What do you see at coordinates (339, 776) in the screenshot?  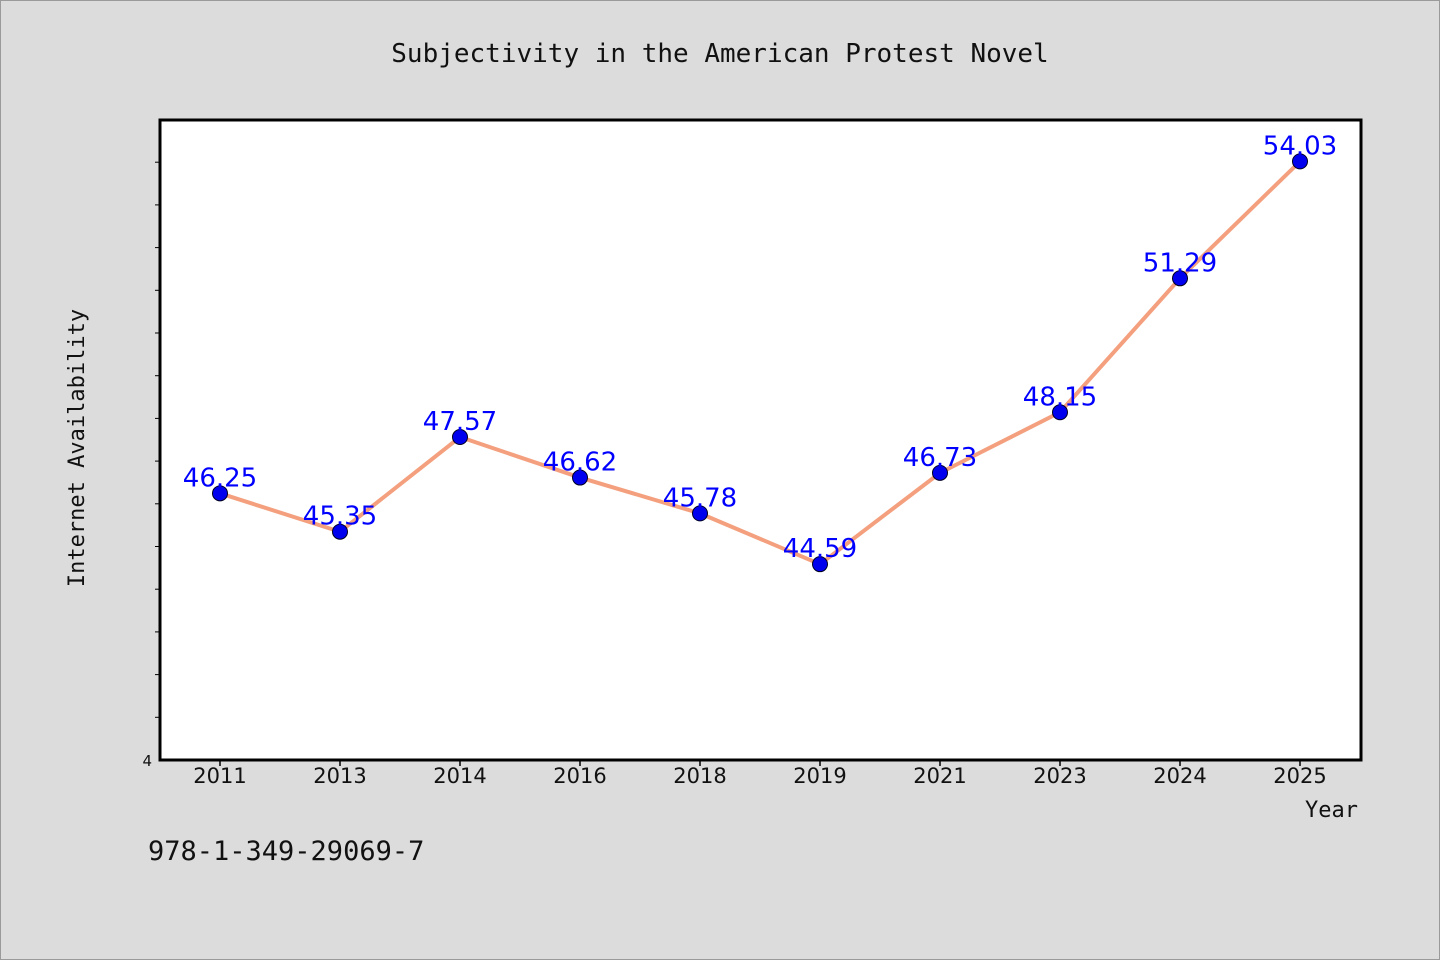 I see `x-tick-label: 2013` at bounding box center [339, 776].